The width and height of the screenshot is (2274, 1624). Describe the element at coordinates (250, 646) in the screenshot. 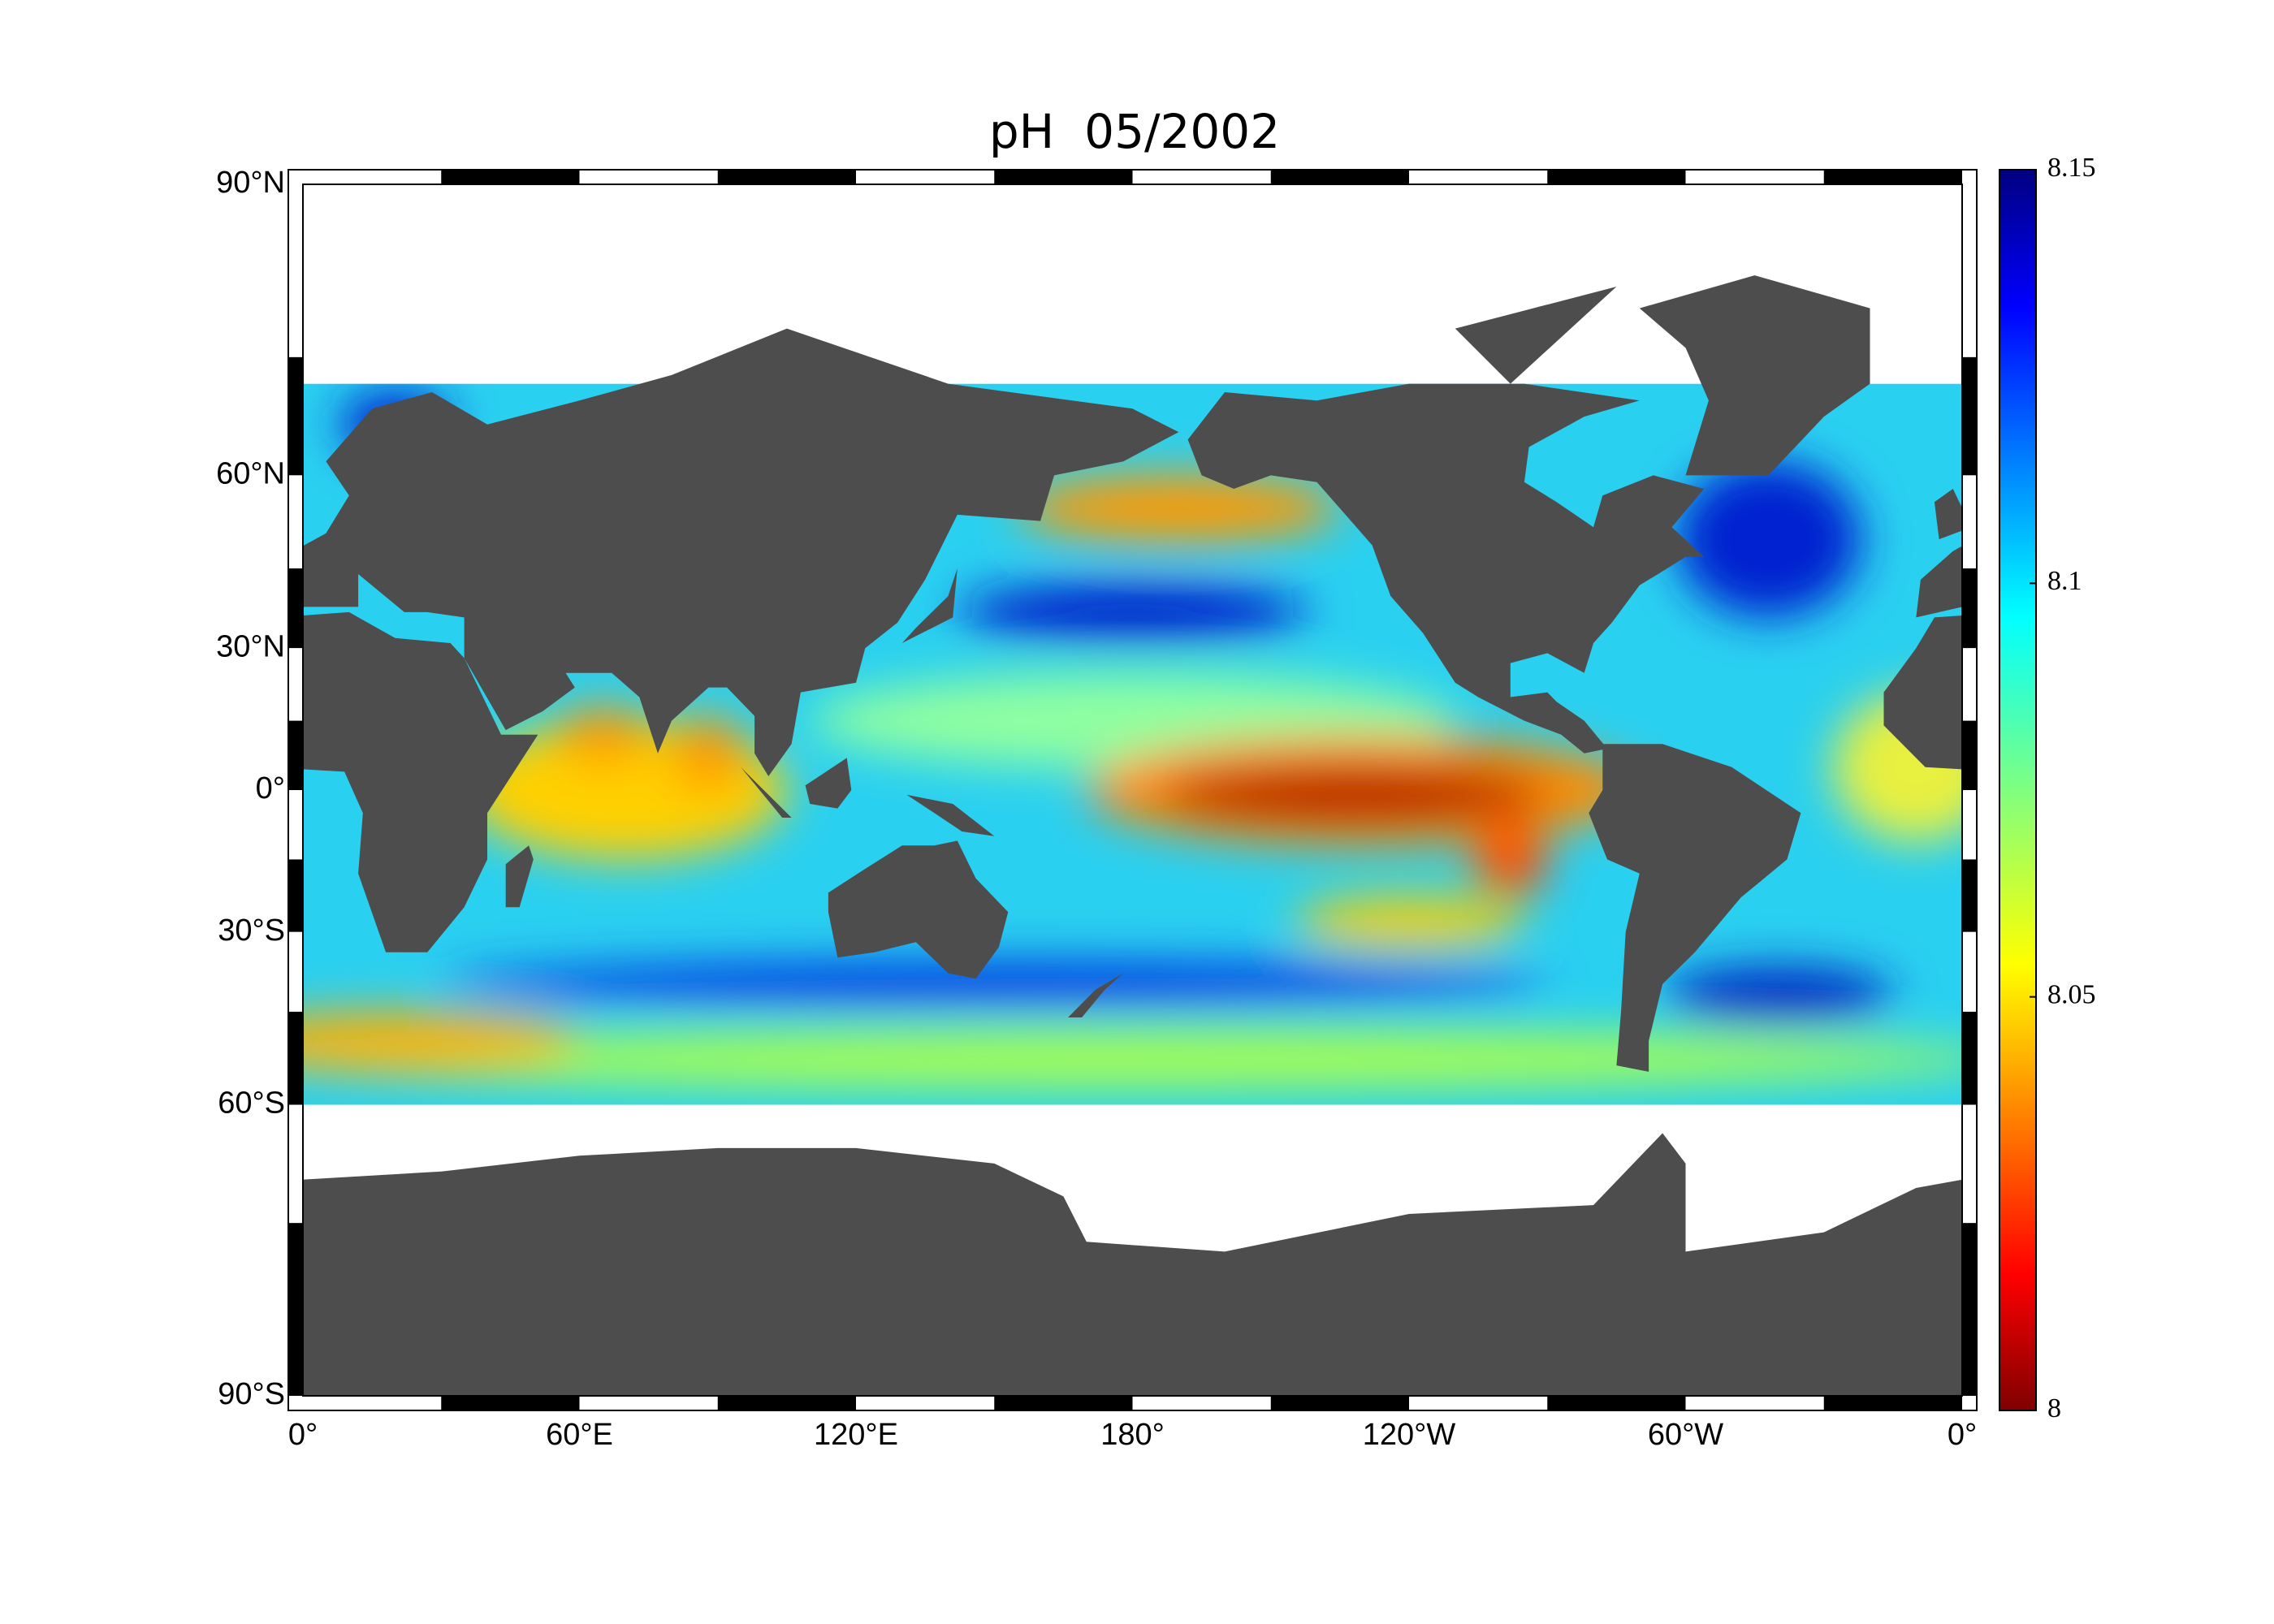

I see `lat-tick-label: 30°N` at that location.